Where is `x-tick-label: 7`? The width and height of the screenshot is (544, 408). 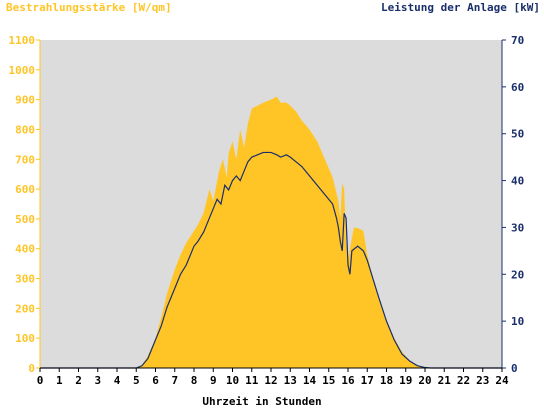 x-tick-label: 7 is located at coordinates (174, 380).